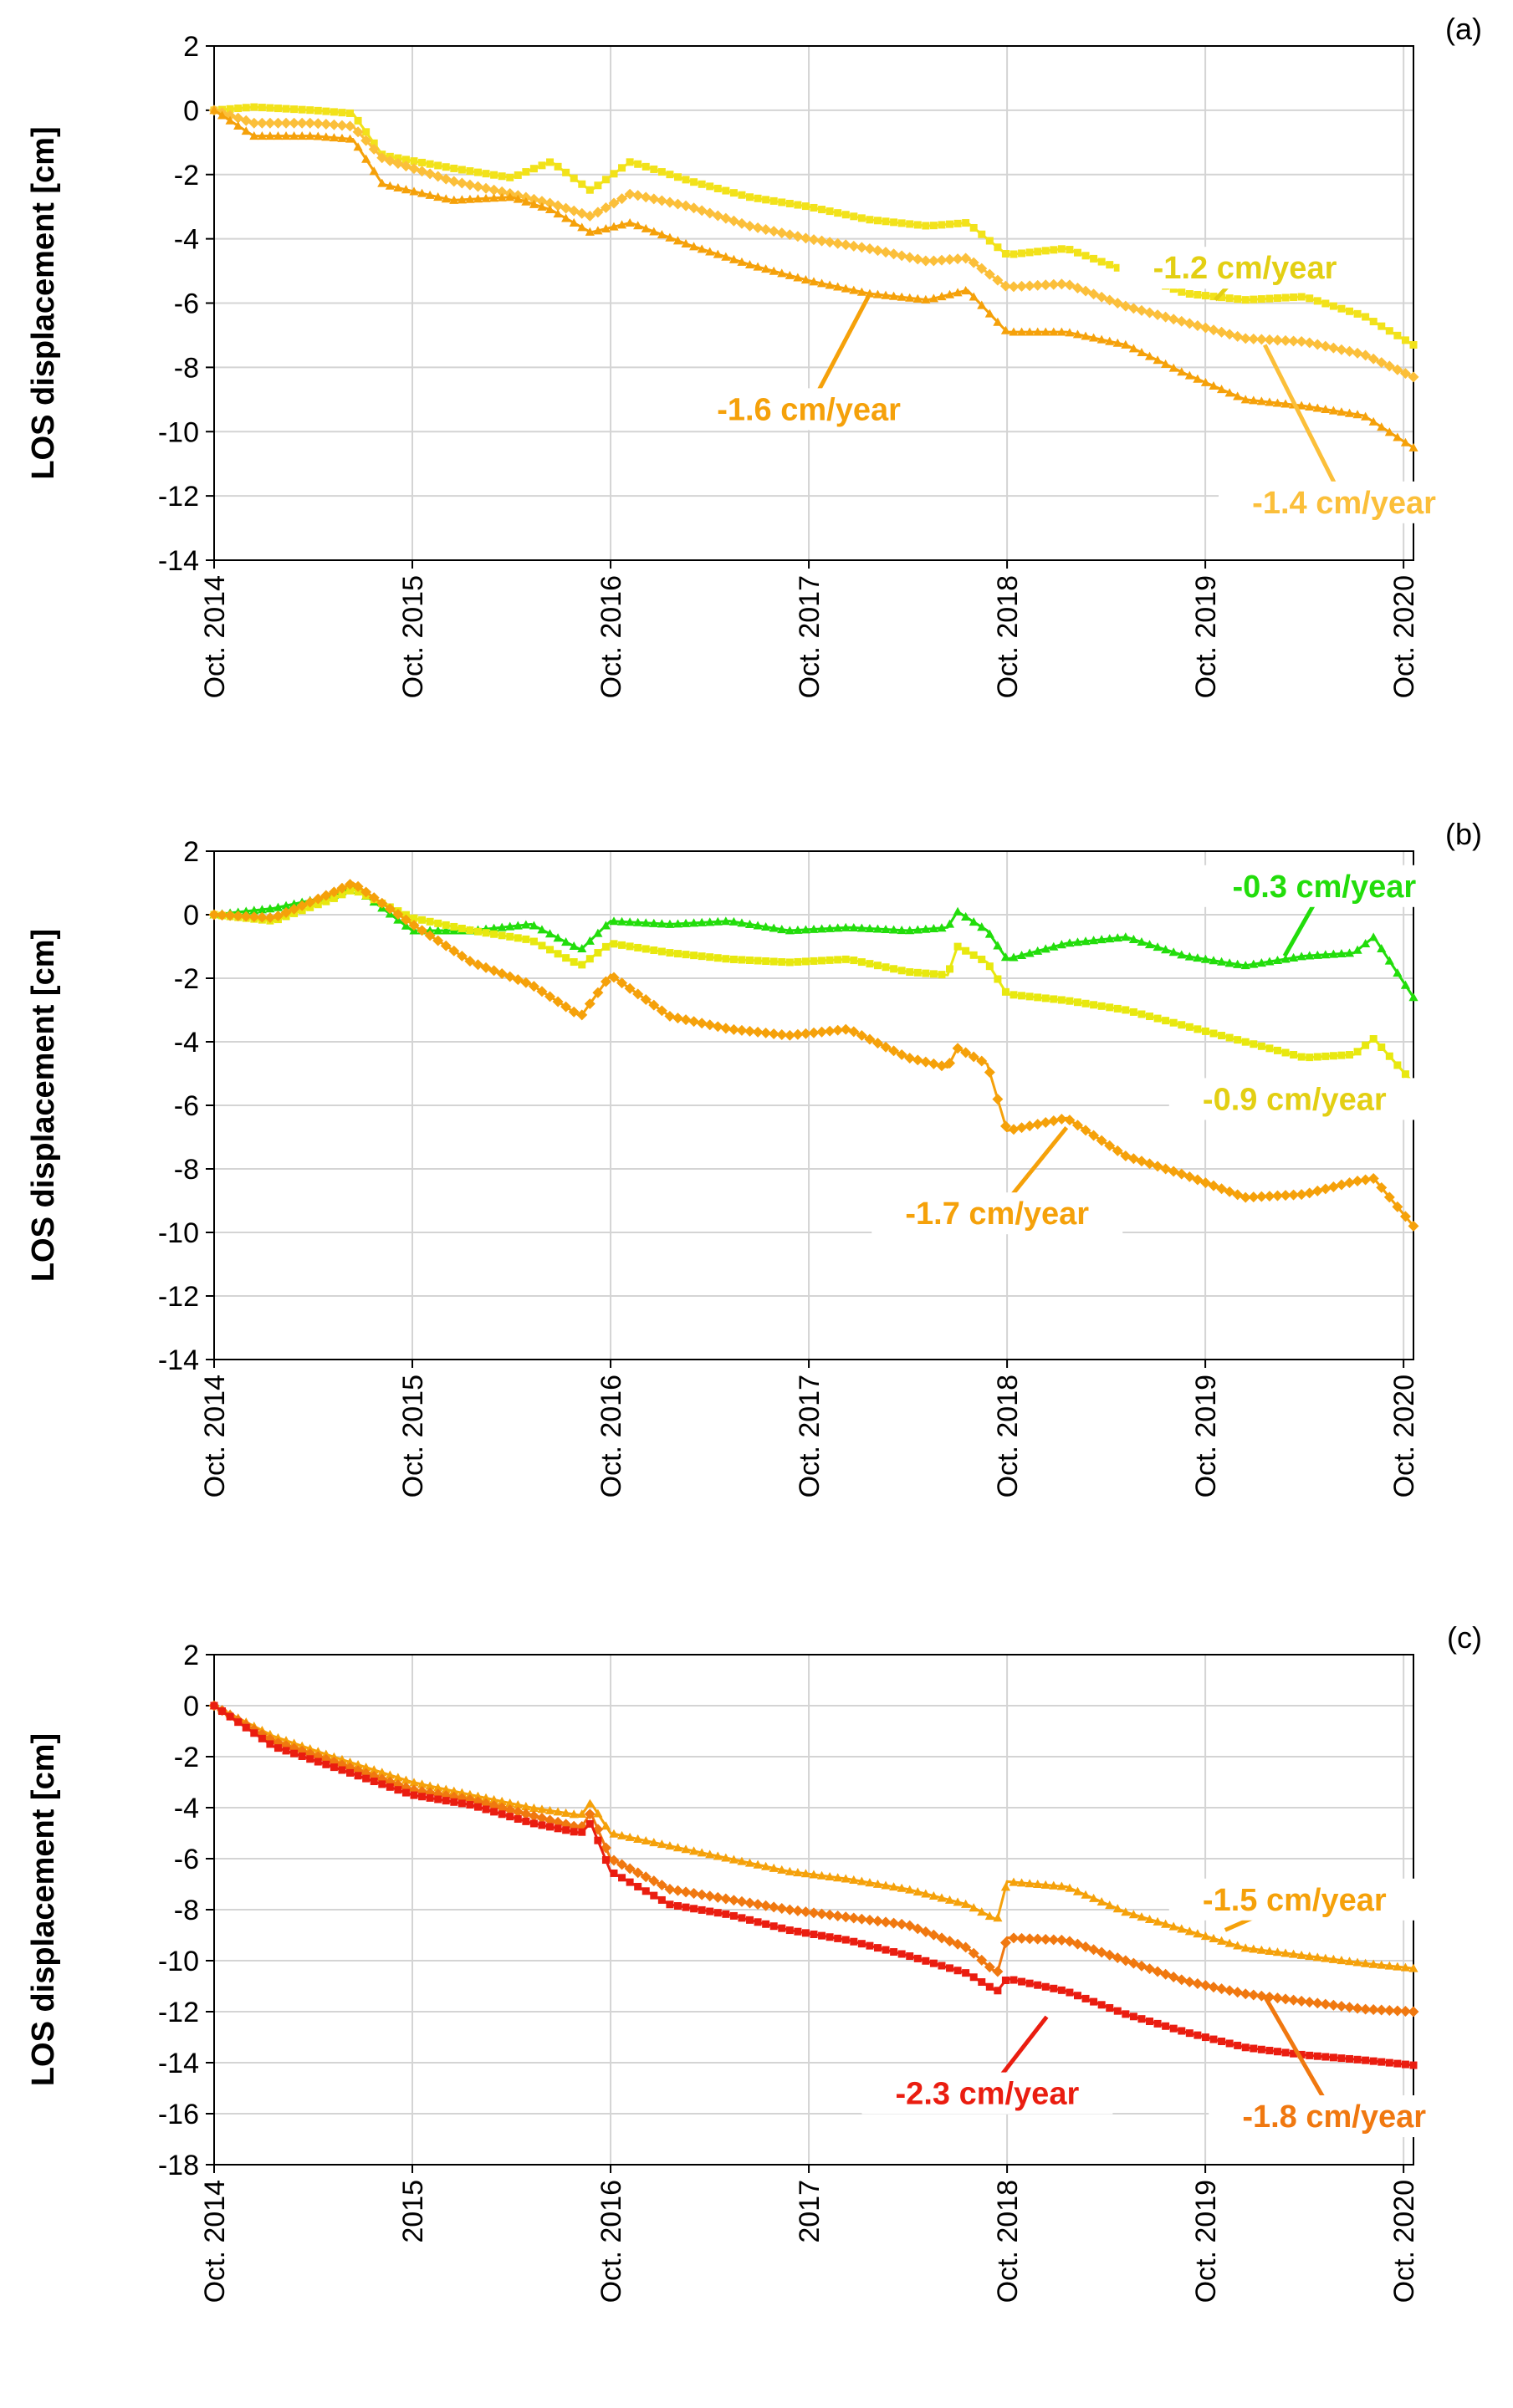 Image resolution: width=1513 pixels, height=2408 pixels. I want to click on x-tick-label: 2015, so click(413, 2212).